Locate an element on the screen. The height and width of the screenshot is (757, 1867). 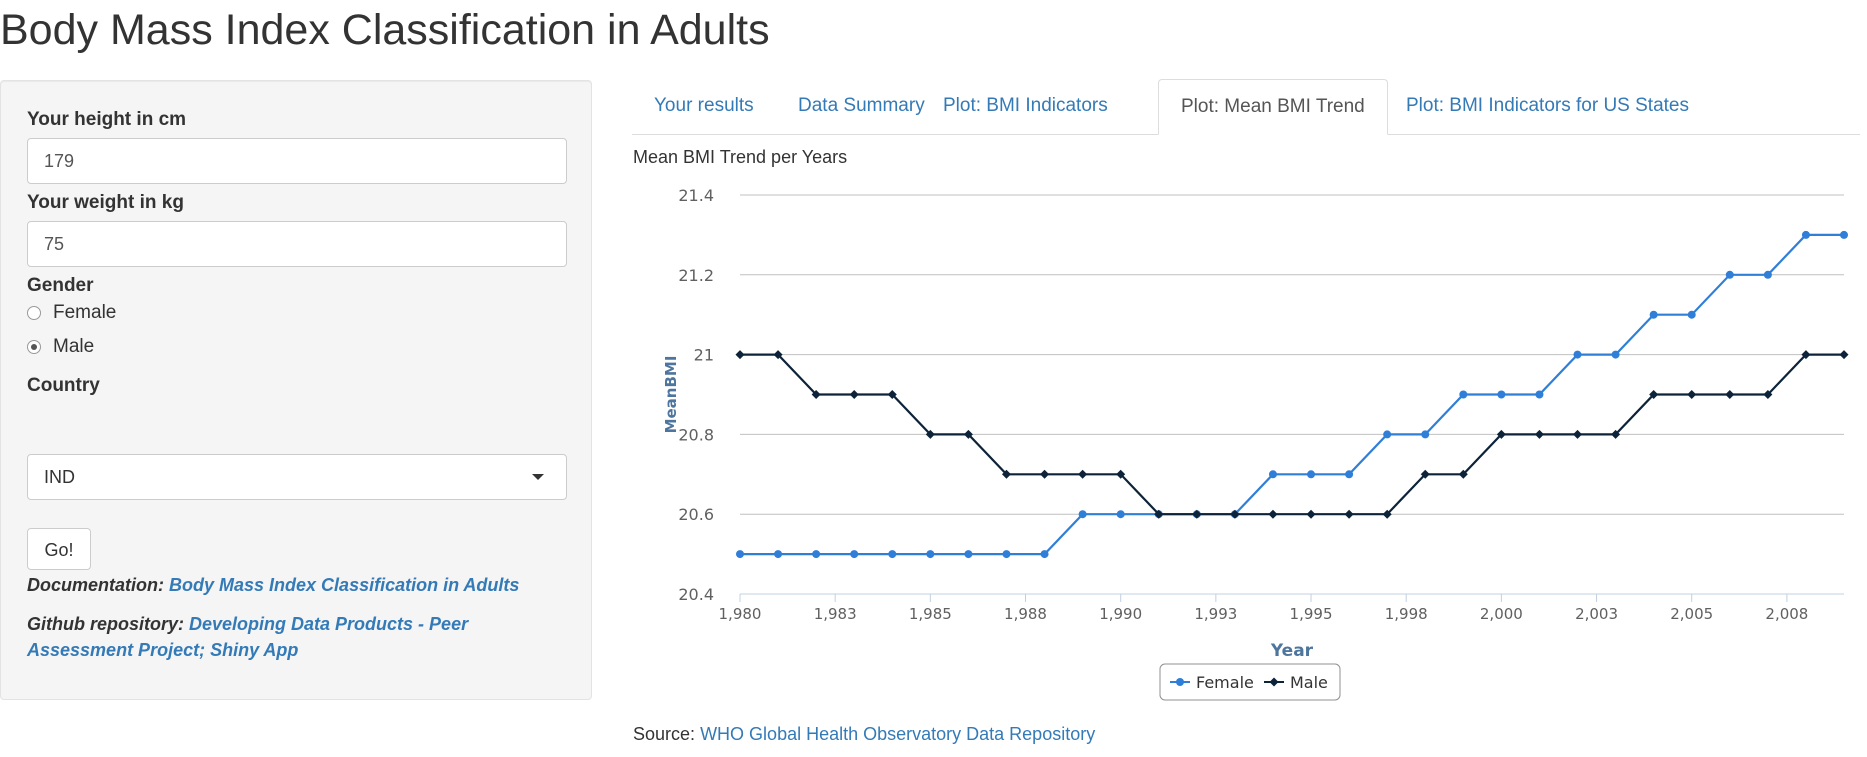
tab-plot-bmi-us-states: Plot: BMI Indicators for US States is located at coordinates (1547, 105).